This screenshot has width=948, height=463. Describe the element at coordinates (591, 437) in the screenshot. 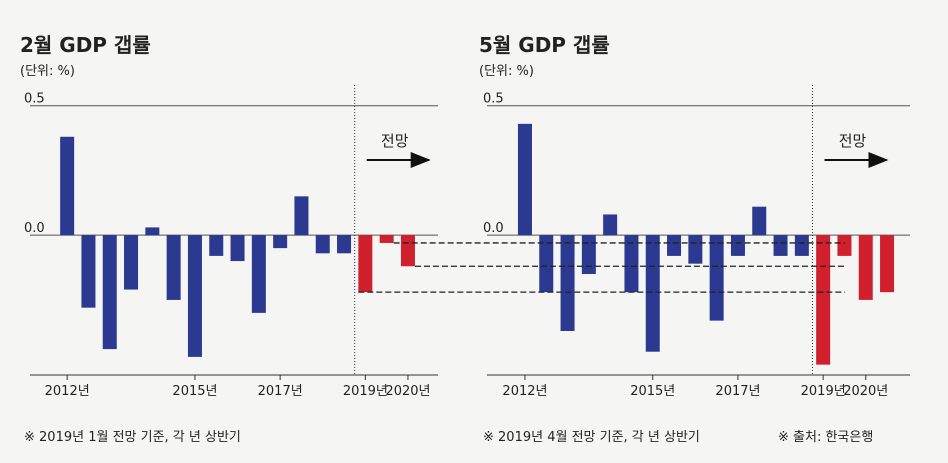

I see `footnote: ※ 2019년 4월 전망 기준, 각 년 상반기` at that location.